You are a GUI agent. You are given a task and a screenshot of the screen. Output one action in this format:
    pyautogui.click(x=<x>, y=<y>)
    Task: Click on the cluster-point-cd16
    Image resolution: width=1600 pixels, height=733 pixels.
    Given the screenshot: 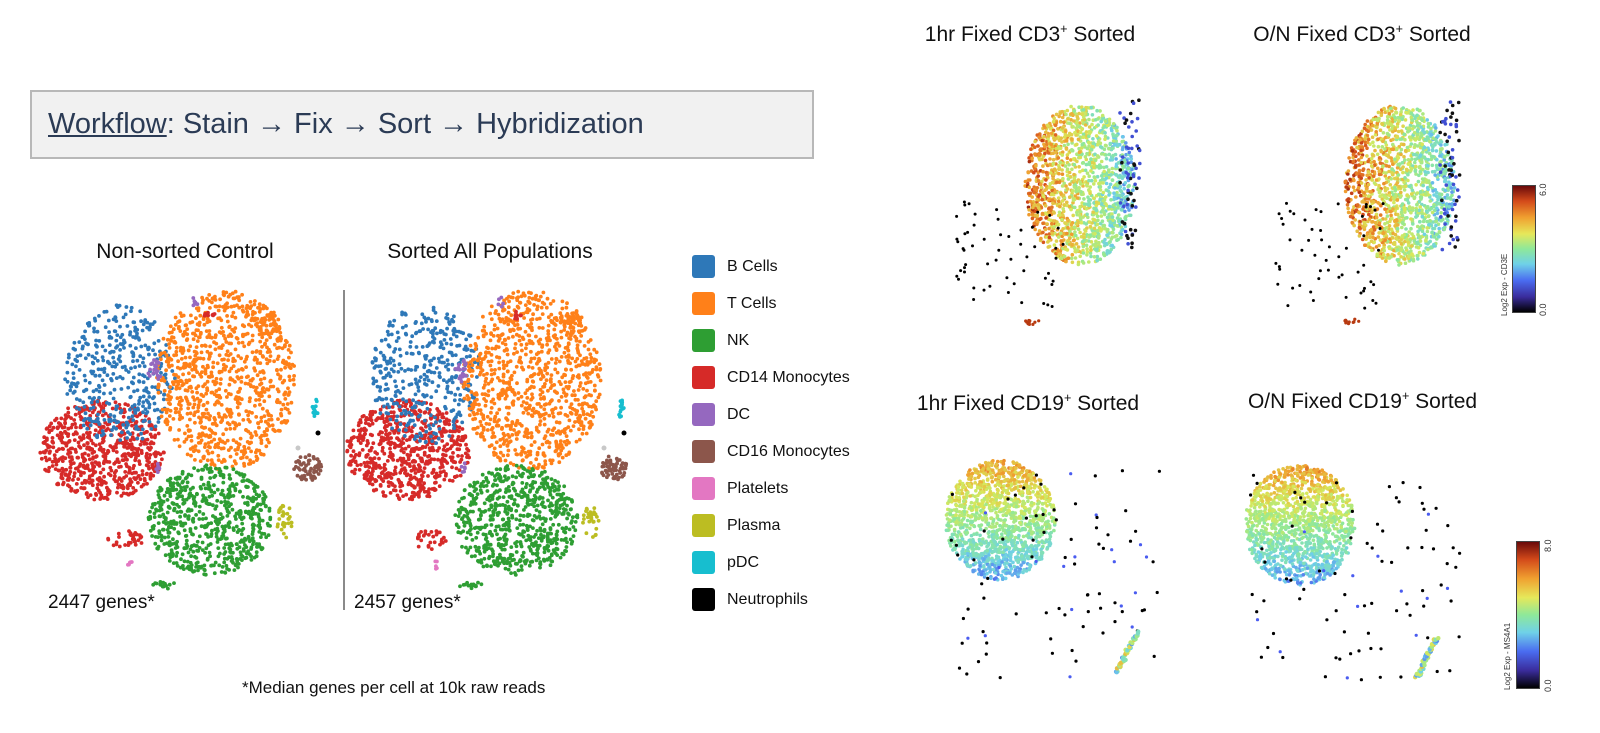 What is the action you would take?
    pyautogui.click(x=318, y=474)
    